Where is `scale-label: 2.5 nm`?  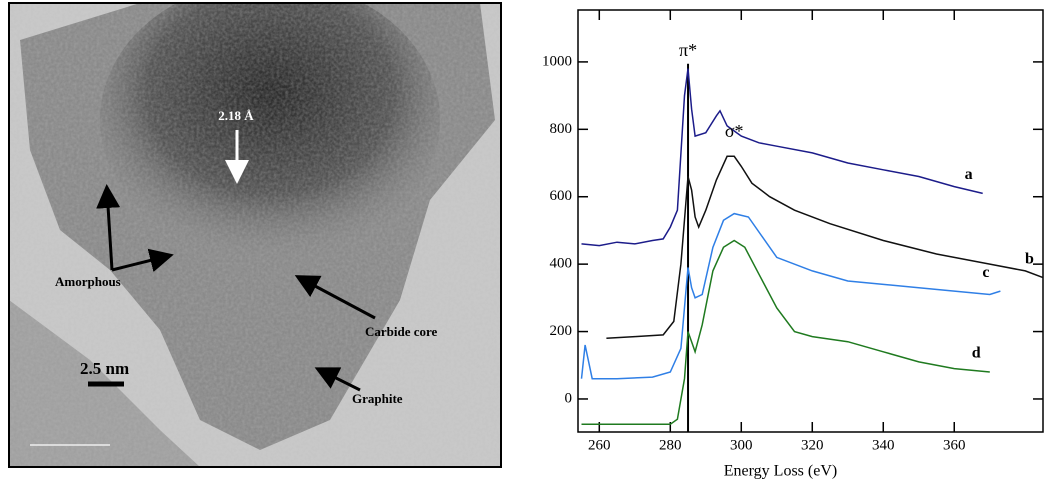
scale-label: 2.5 nm is located at coordinates (104, 368).